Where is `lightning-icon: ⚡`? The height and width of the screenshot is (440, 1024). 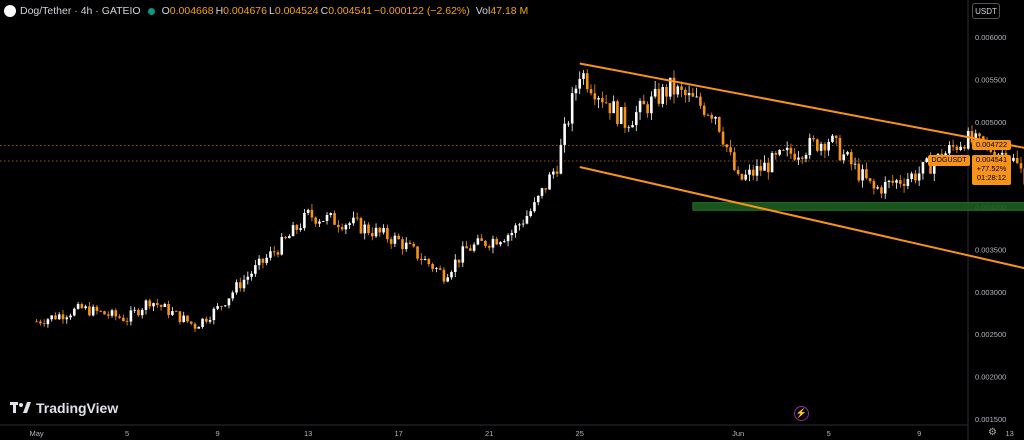
lightning-icon: ⚡ is located at coordinates (801, 413).